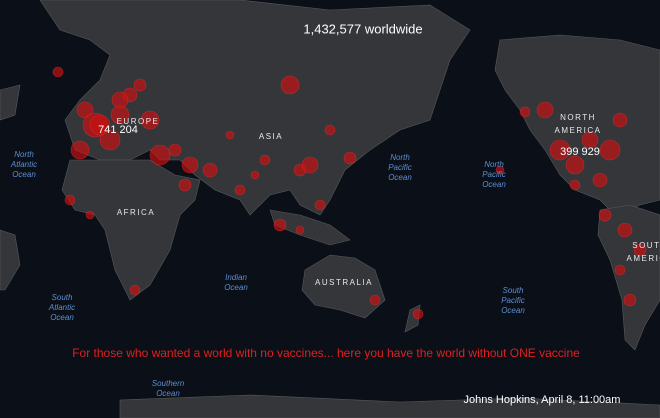  I want to click on continent-label: NORTH, so click(578, 117).